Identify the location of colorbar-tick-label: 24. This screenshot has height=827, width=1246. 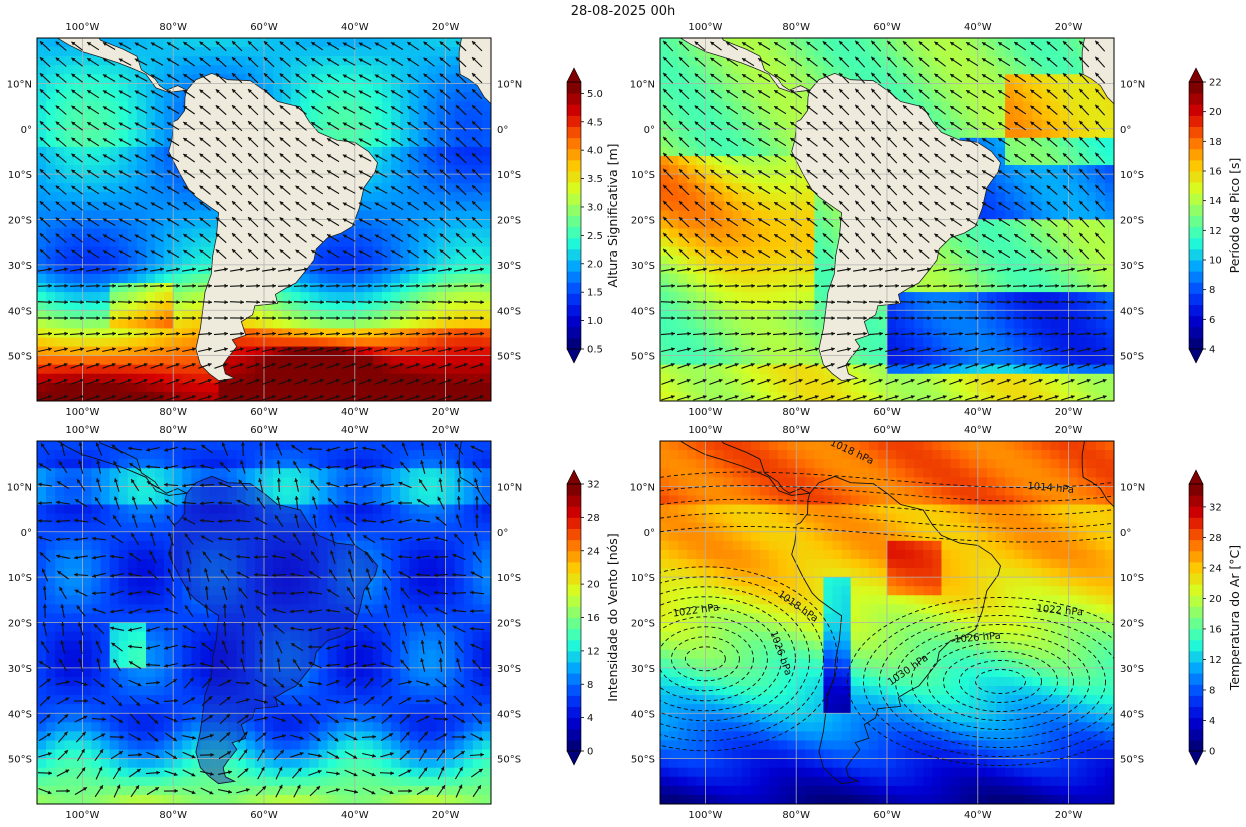
(1215, 568).